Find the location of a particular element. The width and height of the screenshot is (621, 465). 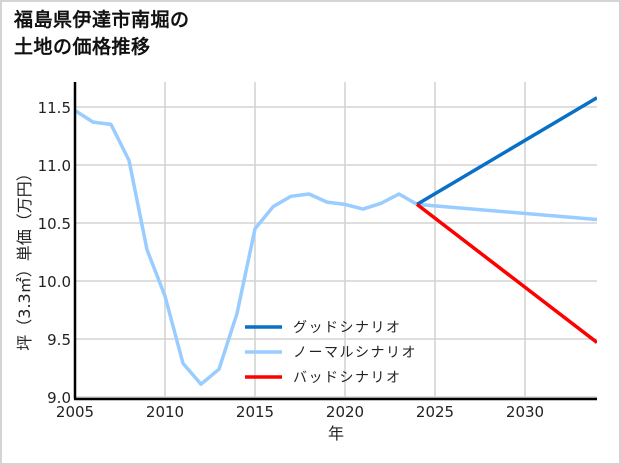

x-tick-label: 2005 is located at coordinates (75, 412).